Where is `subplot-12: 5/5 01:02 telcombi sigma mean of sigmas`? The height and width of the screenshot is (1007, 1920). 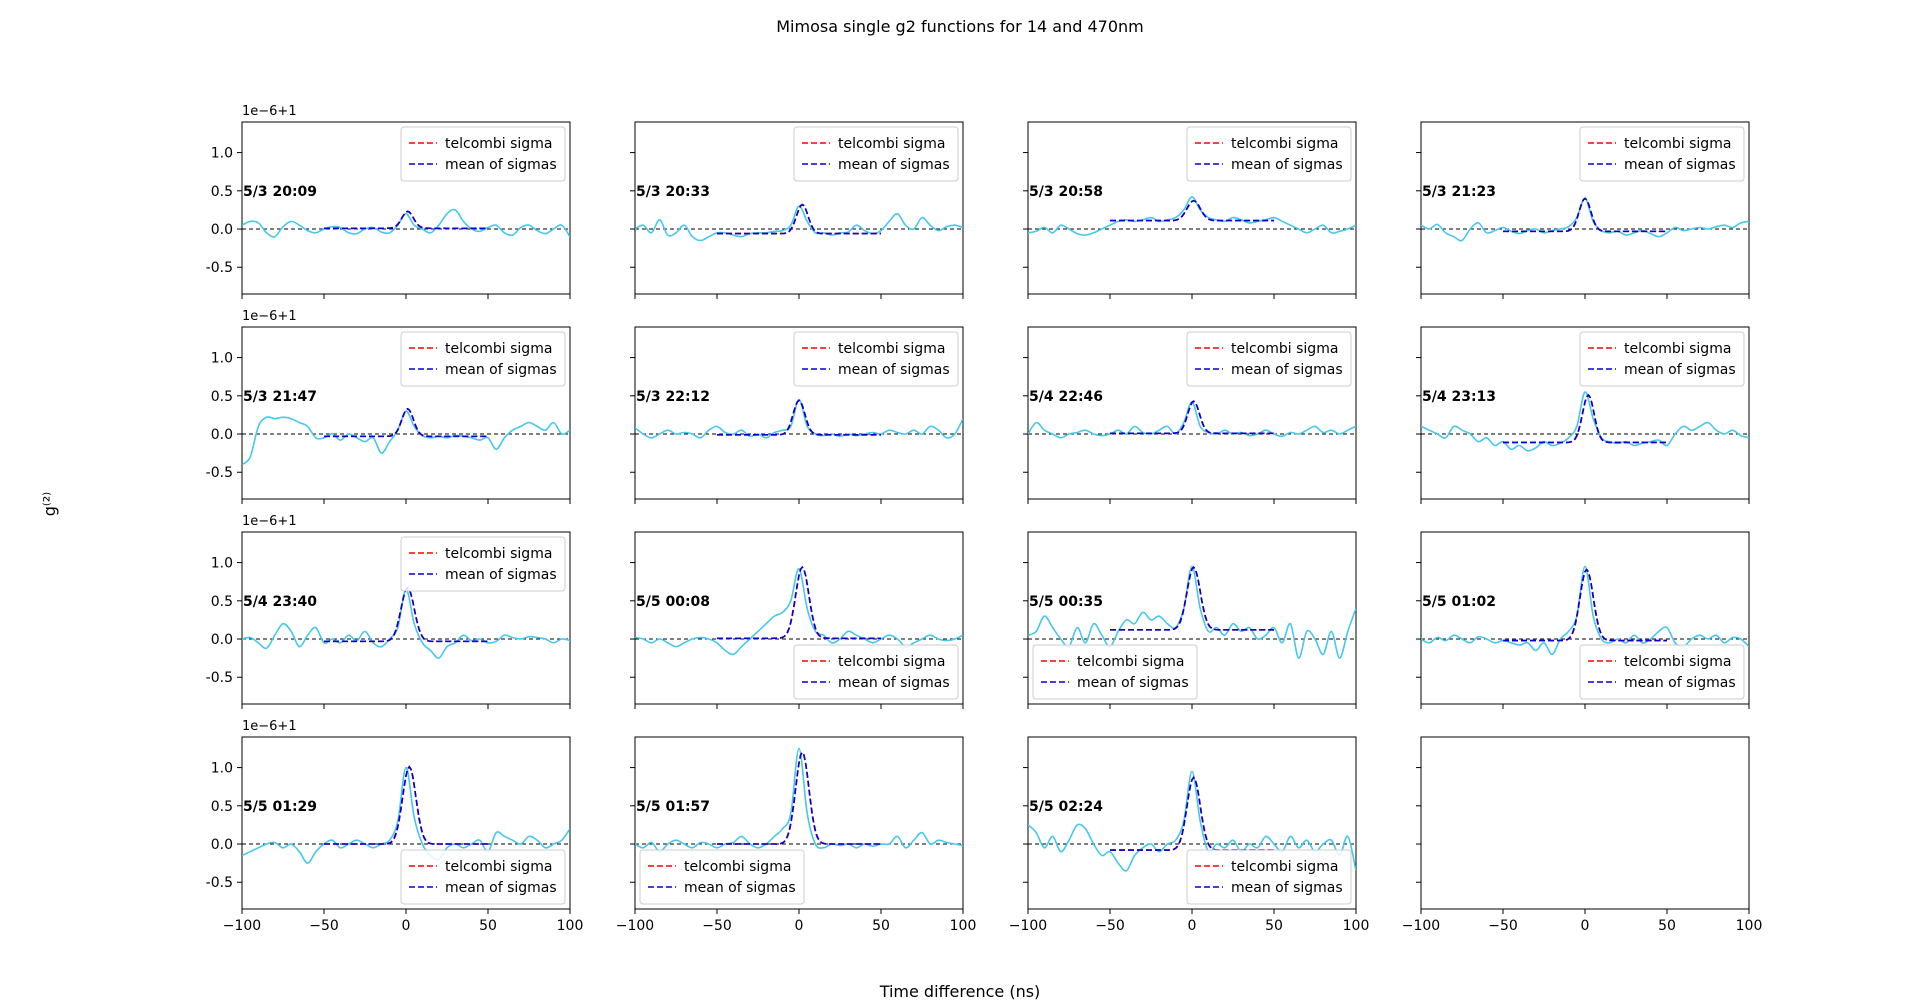 subplot-12: 5/5 01:02 telcombi sigma mean of sigmas is located at coordinates (1583, 620).